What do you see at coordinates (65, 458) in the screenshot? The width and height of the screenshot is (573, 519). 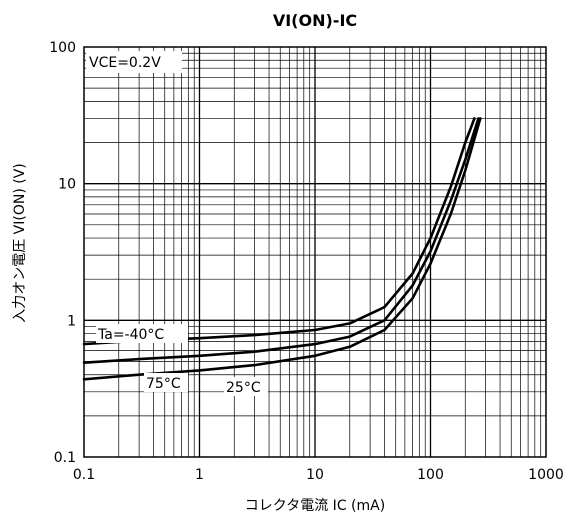 I see `y-tick-label: 0.1` at bounding box center [65, 458].